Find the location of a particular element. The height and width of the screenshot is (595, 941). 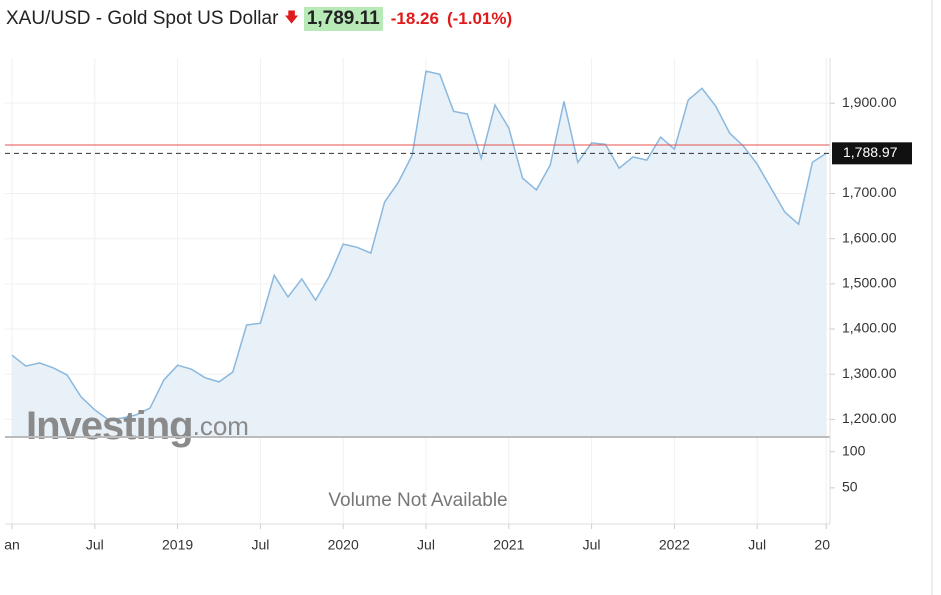

x-tick-label: 2020 is located at coordinates (343, 545).